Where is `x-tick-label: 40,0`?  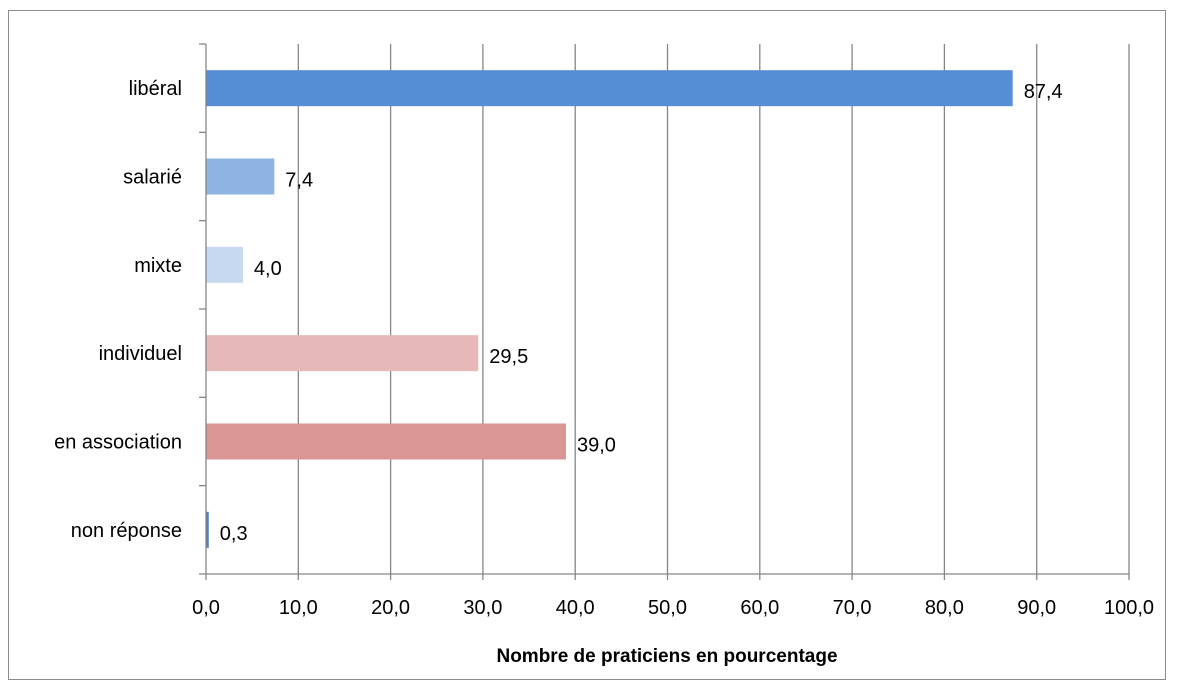
x-tick-label: 40,0 is located at coordinates (575, 608).